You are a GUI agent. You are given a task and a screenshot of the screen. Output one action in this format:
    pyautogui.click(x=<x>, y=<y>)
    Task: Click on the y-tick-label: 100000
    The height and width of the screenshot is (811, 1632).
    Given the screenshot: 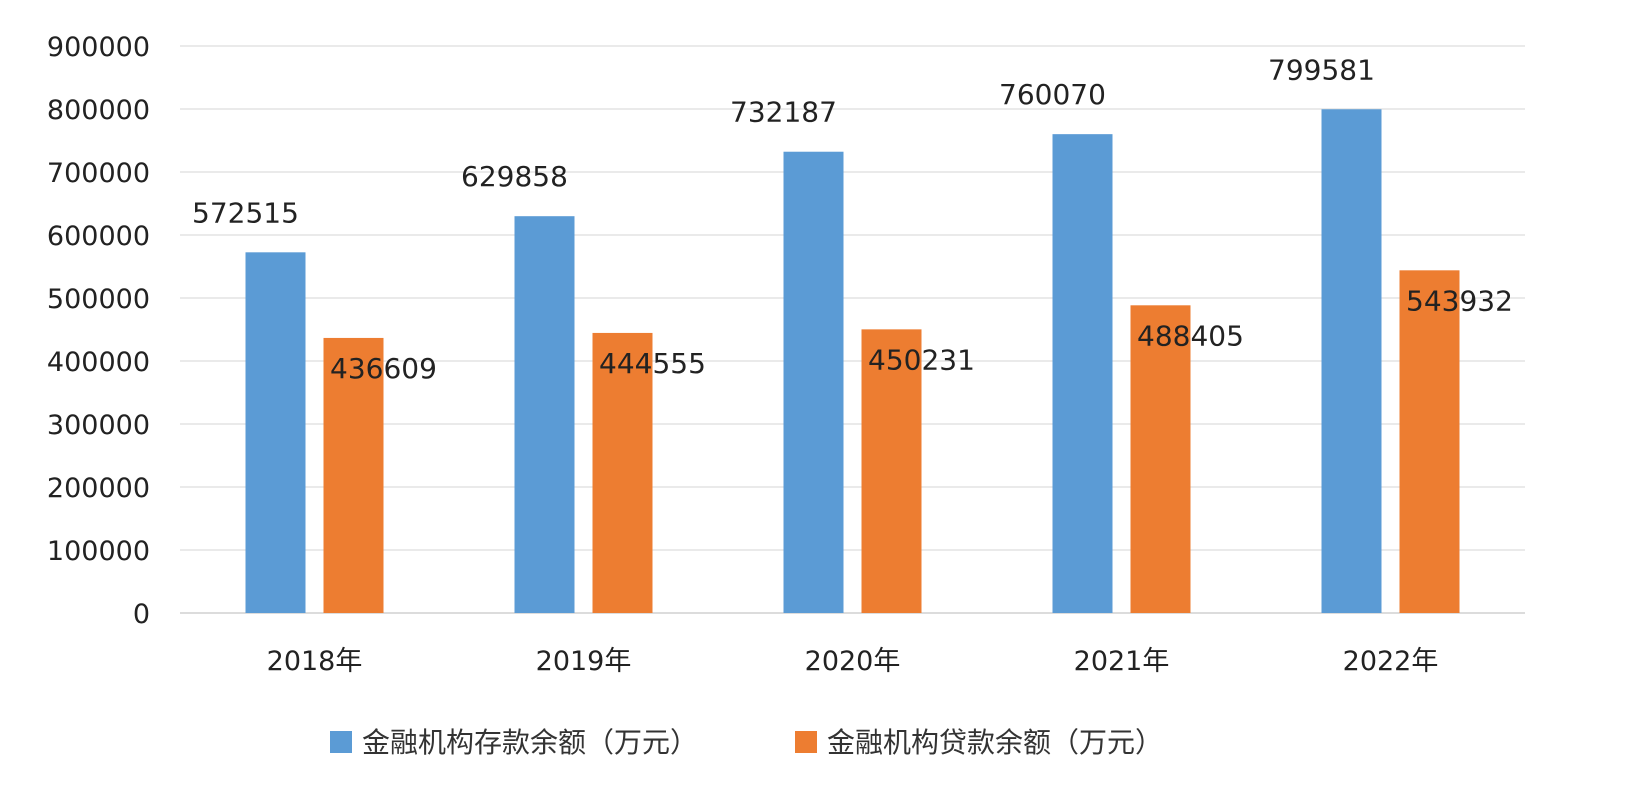 What is the action you would take?
    pyautogui.click(x=98, y=551)
    